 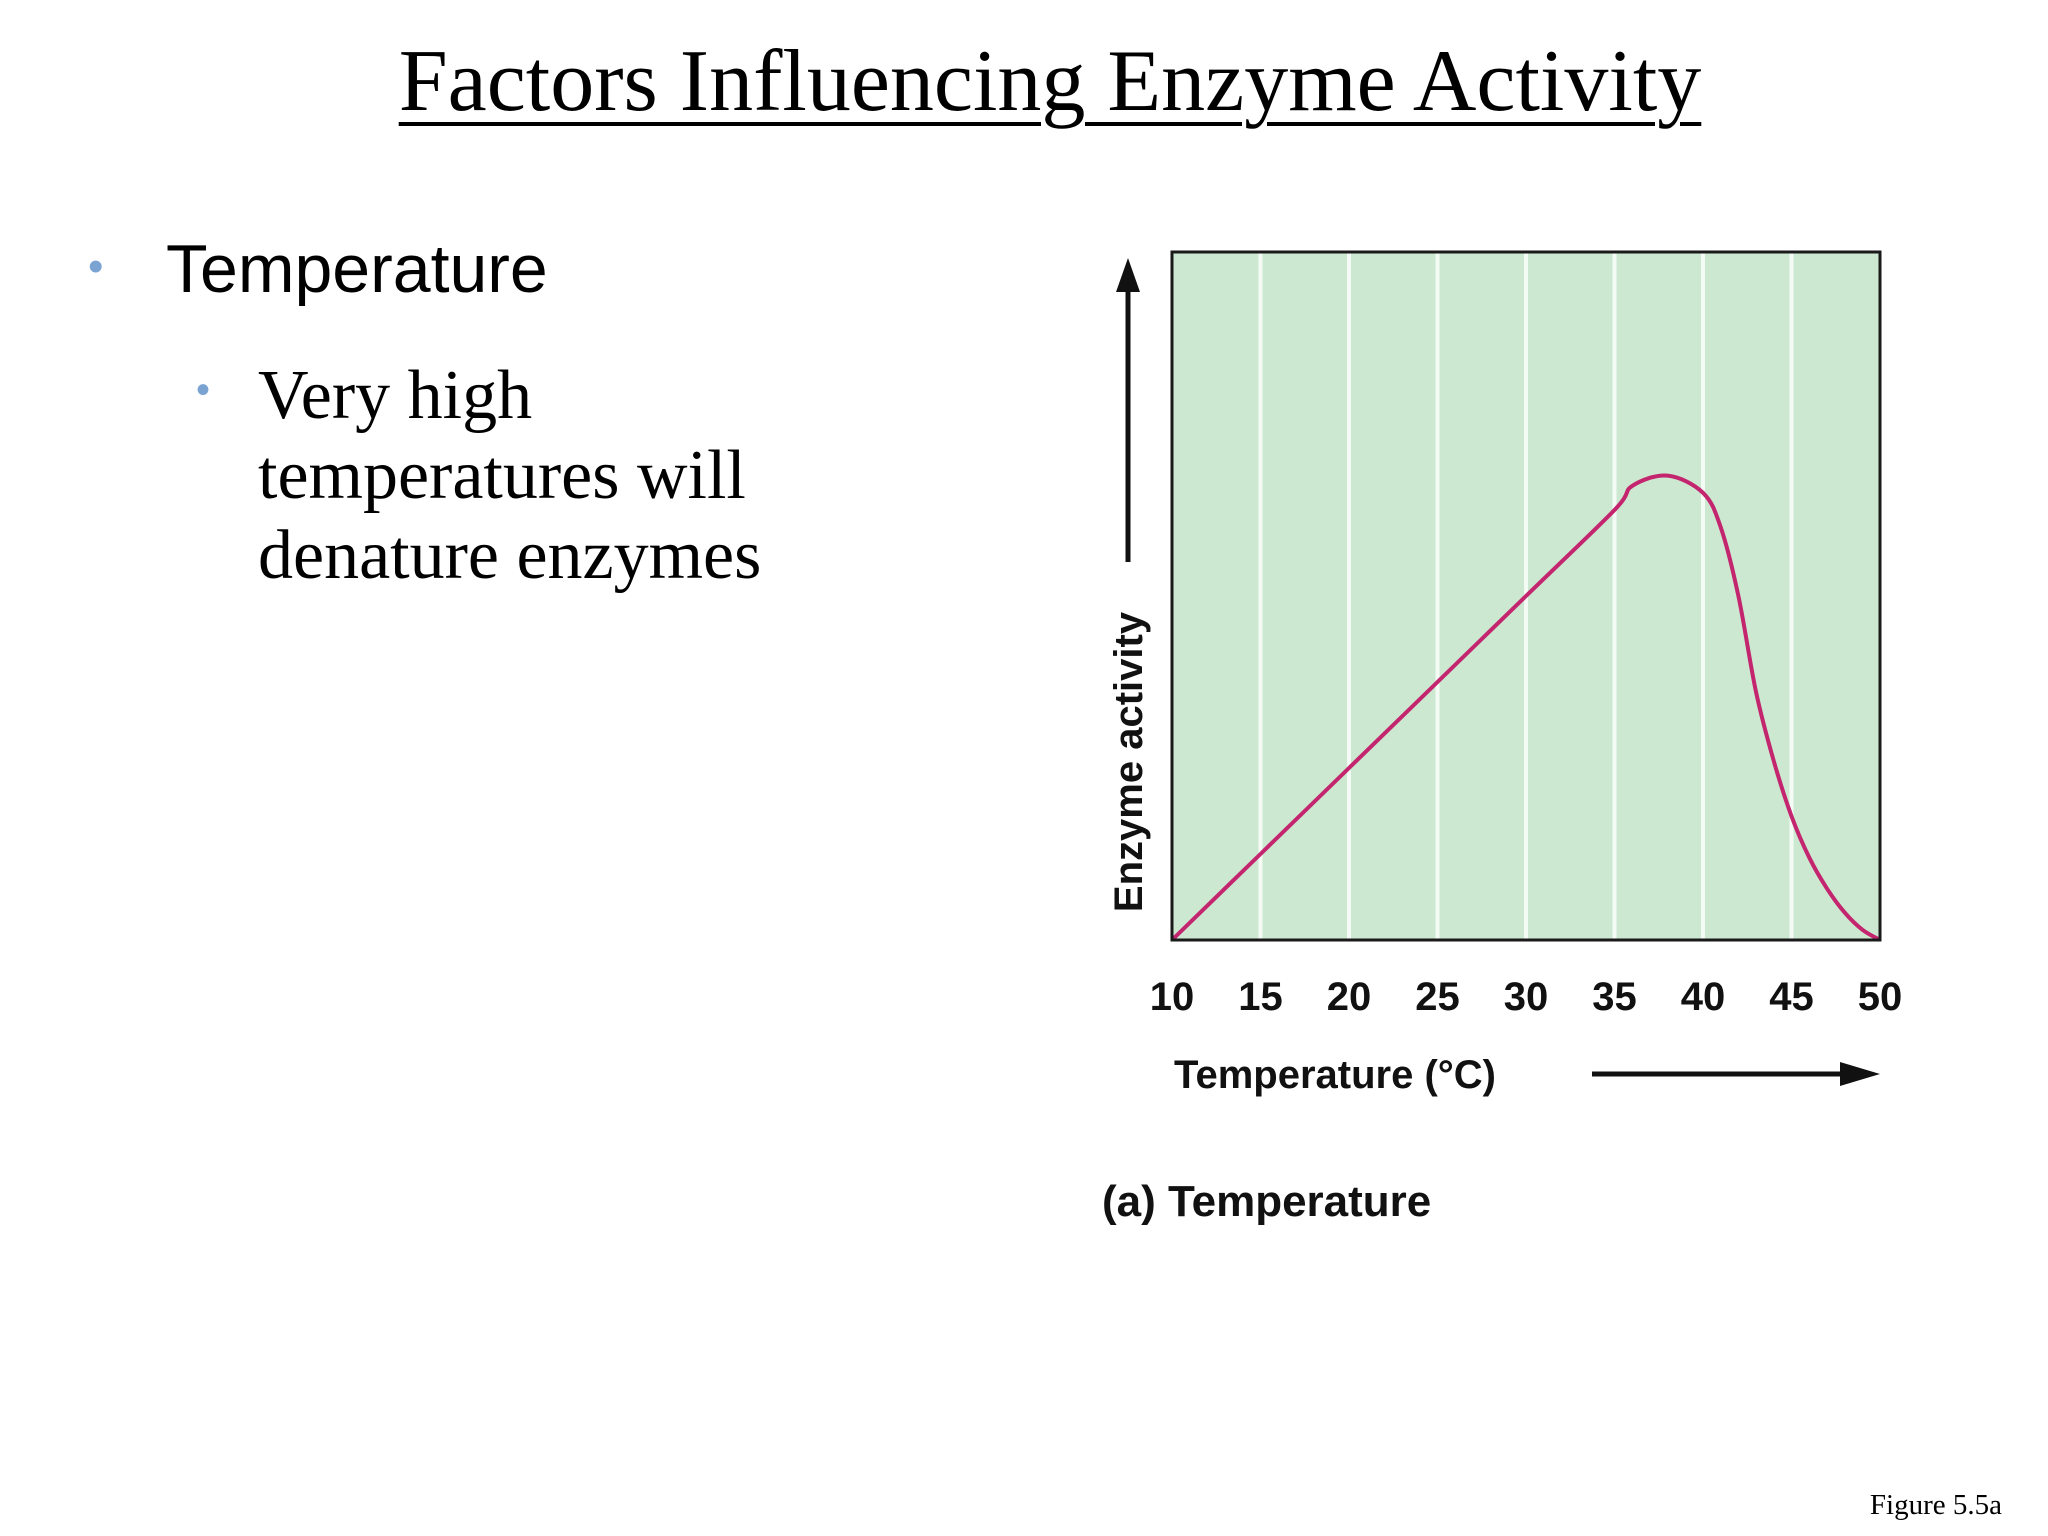 I want to click on activity-curve, so click(x=1526, y=707).